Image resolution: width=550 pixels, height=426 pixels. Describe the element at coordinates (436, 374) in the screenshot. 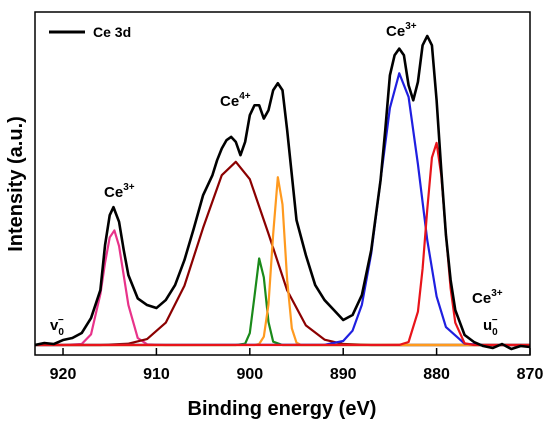

I see `x-tick-label: 880` at that location.